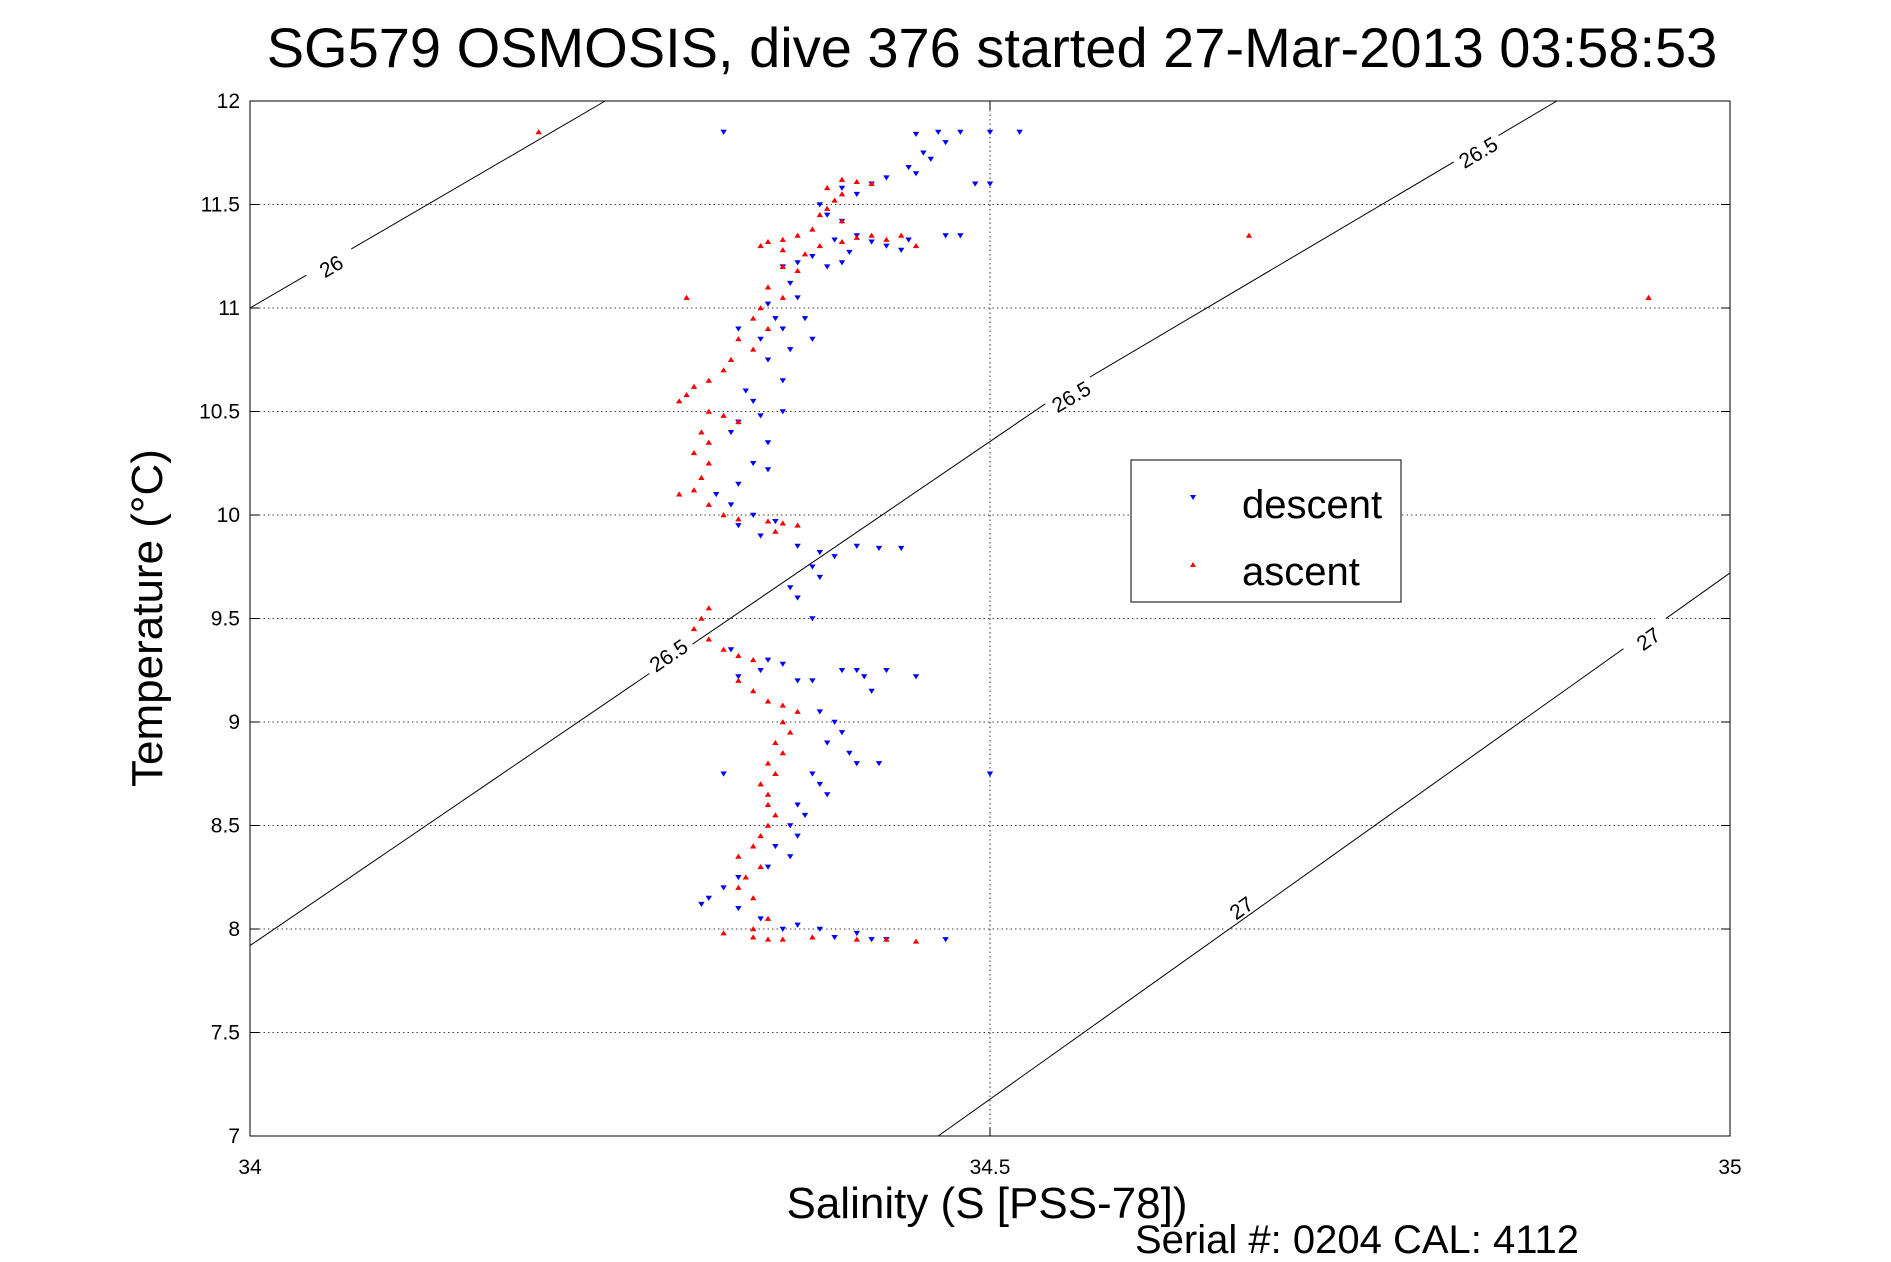  I want to click on y-tick-label: 12, so click(228, 101).